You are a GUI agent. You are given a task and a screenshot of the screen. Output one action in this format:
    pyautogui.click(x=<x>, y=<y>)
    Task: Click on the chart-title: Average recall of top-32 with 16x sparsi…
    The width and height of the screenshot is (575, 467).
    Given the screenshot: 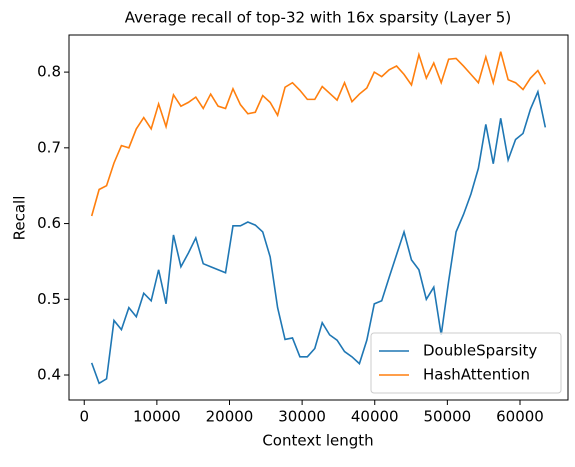 What is the action you would take?
    pyautogui.click(x=318, y=18)
    